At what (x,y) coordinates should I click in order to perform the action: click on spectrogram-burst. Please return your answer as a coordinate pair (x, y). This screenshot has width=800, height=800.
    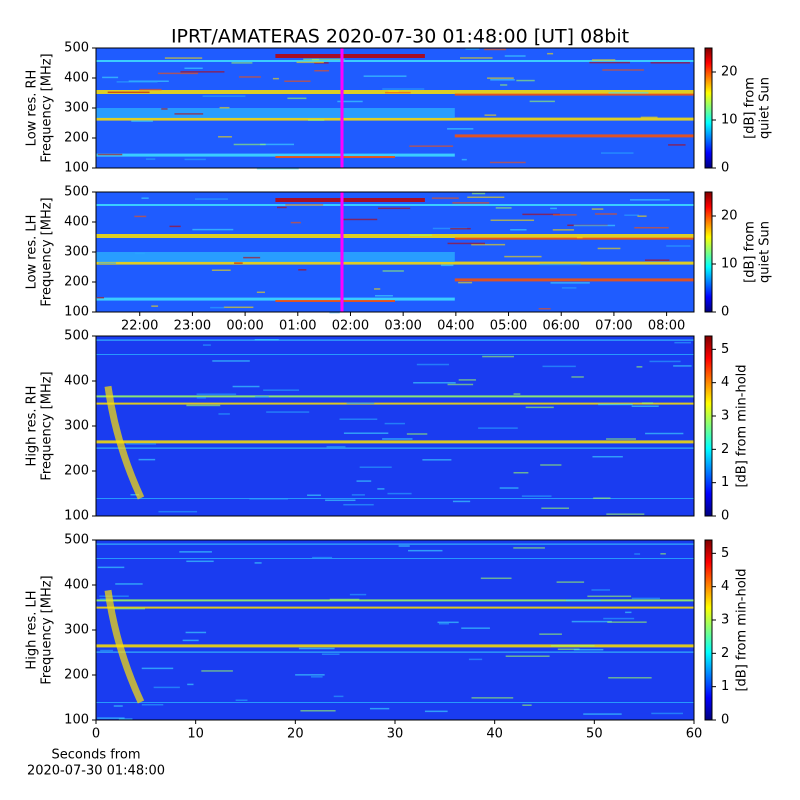
    Looking at the image, I should click on (124, 646).